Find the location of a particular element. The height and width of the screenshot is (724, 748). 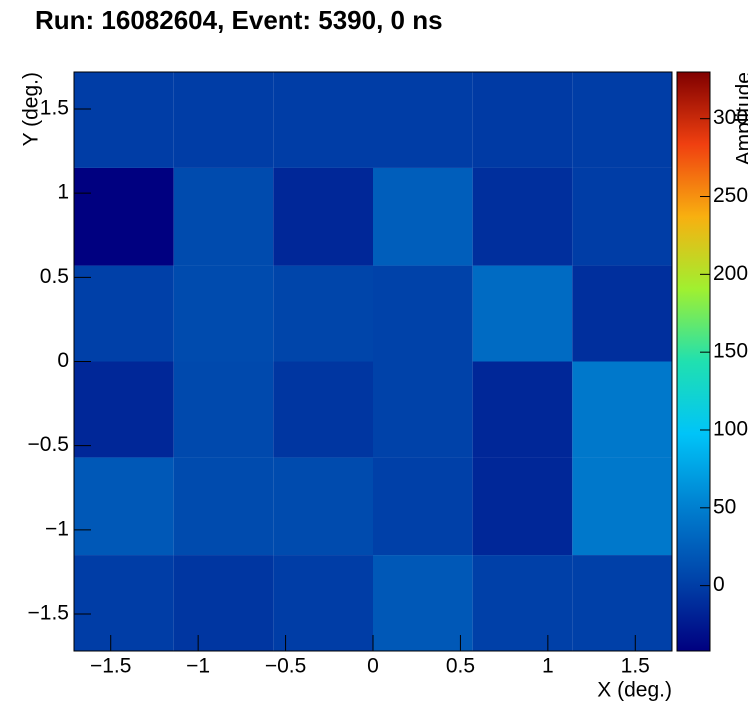

y-tick-label: 1 is located at coordinates (63, 192).